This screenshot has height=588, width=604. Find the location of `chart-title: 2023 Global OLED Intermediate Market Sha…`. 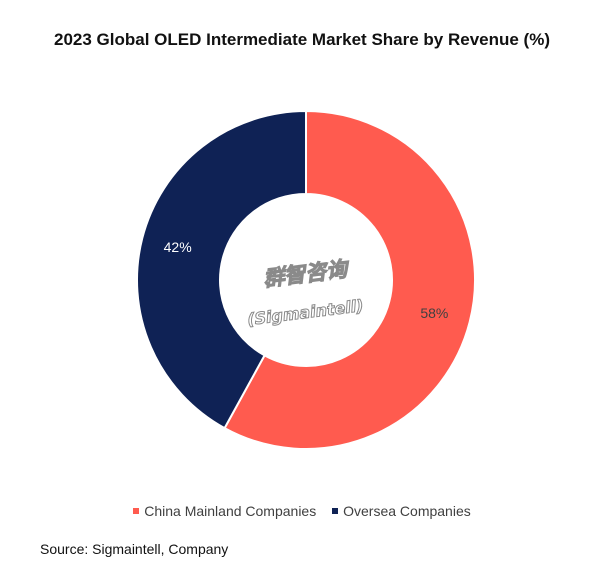

chart-title: 2023 Global OLED Intermediate Market Sha… is located at coordinates (302, 39).